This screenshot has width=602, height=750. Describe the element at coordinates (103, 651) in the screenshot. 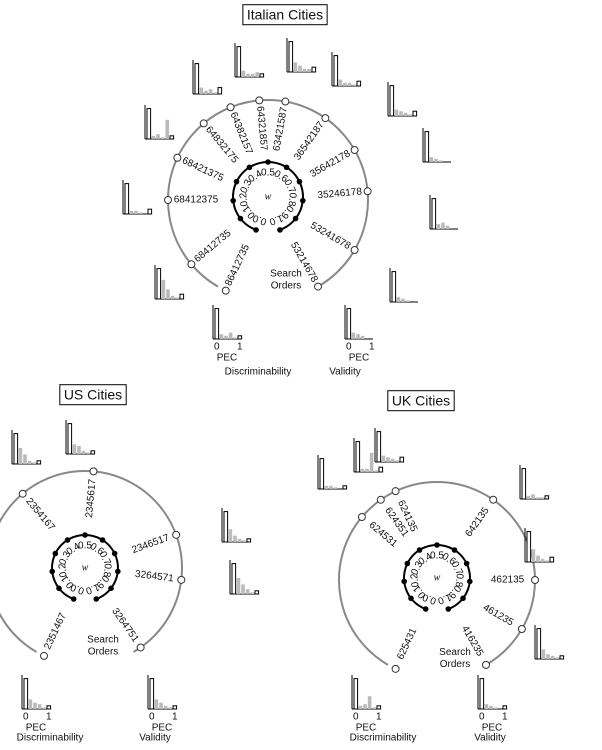

I see `center-label: Orders` at that location.